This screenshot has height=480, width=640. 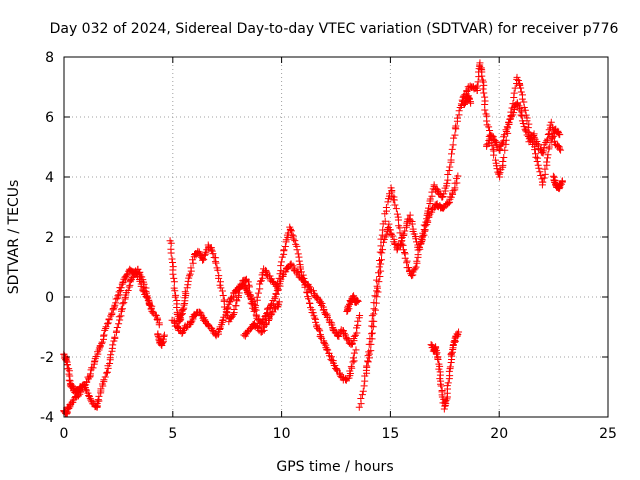 I want to click on y-tick-label: 4, so click(x=49, y=178).